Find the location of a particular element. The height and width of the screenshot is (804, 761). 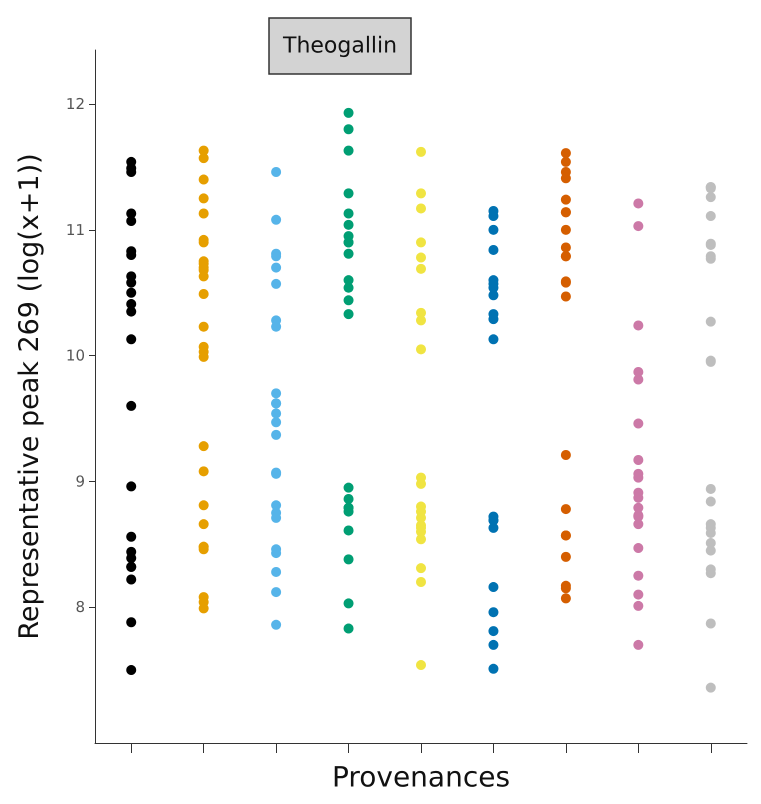

y-axis-title: Representative peak 269 (log(x+1)) is located at coordinates (29, 396).